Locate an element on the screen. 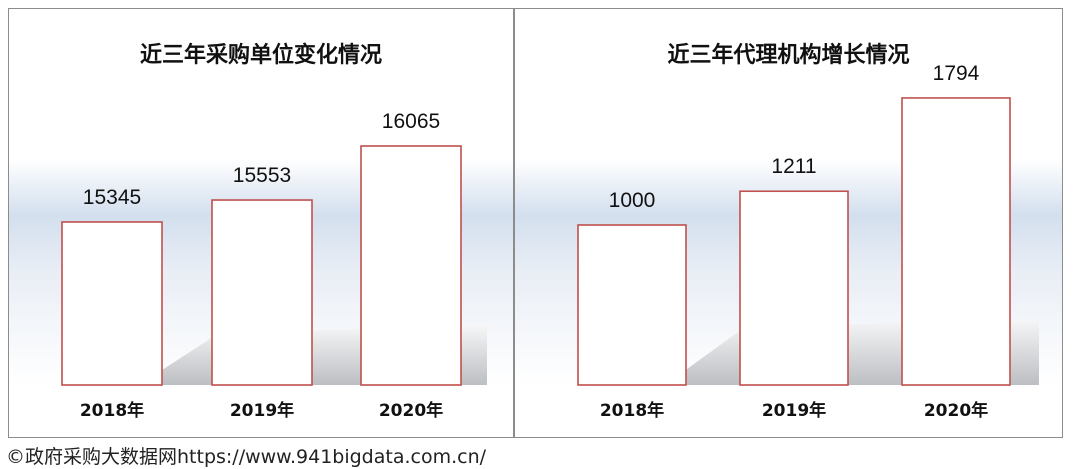 Image resolution: width=1075 pixels, height=469 pixels. data-label: 1794 is located at coordinates (956, 73).